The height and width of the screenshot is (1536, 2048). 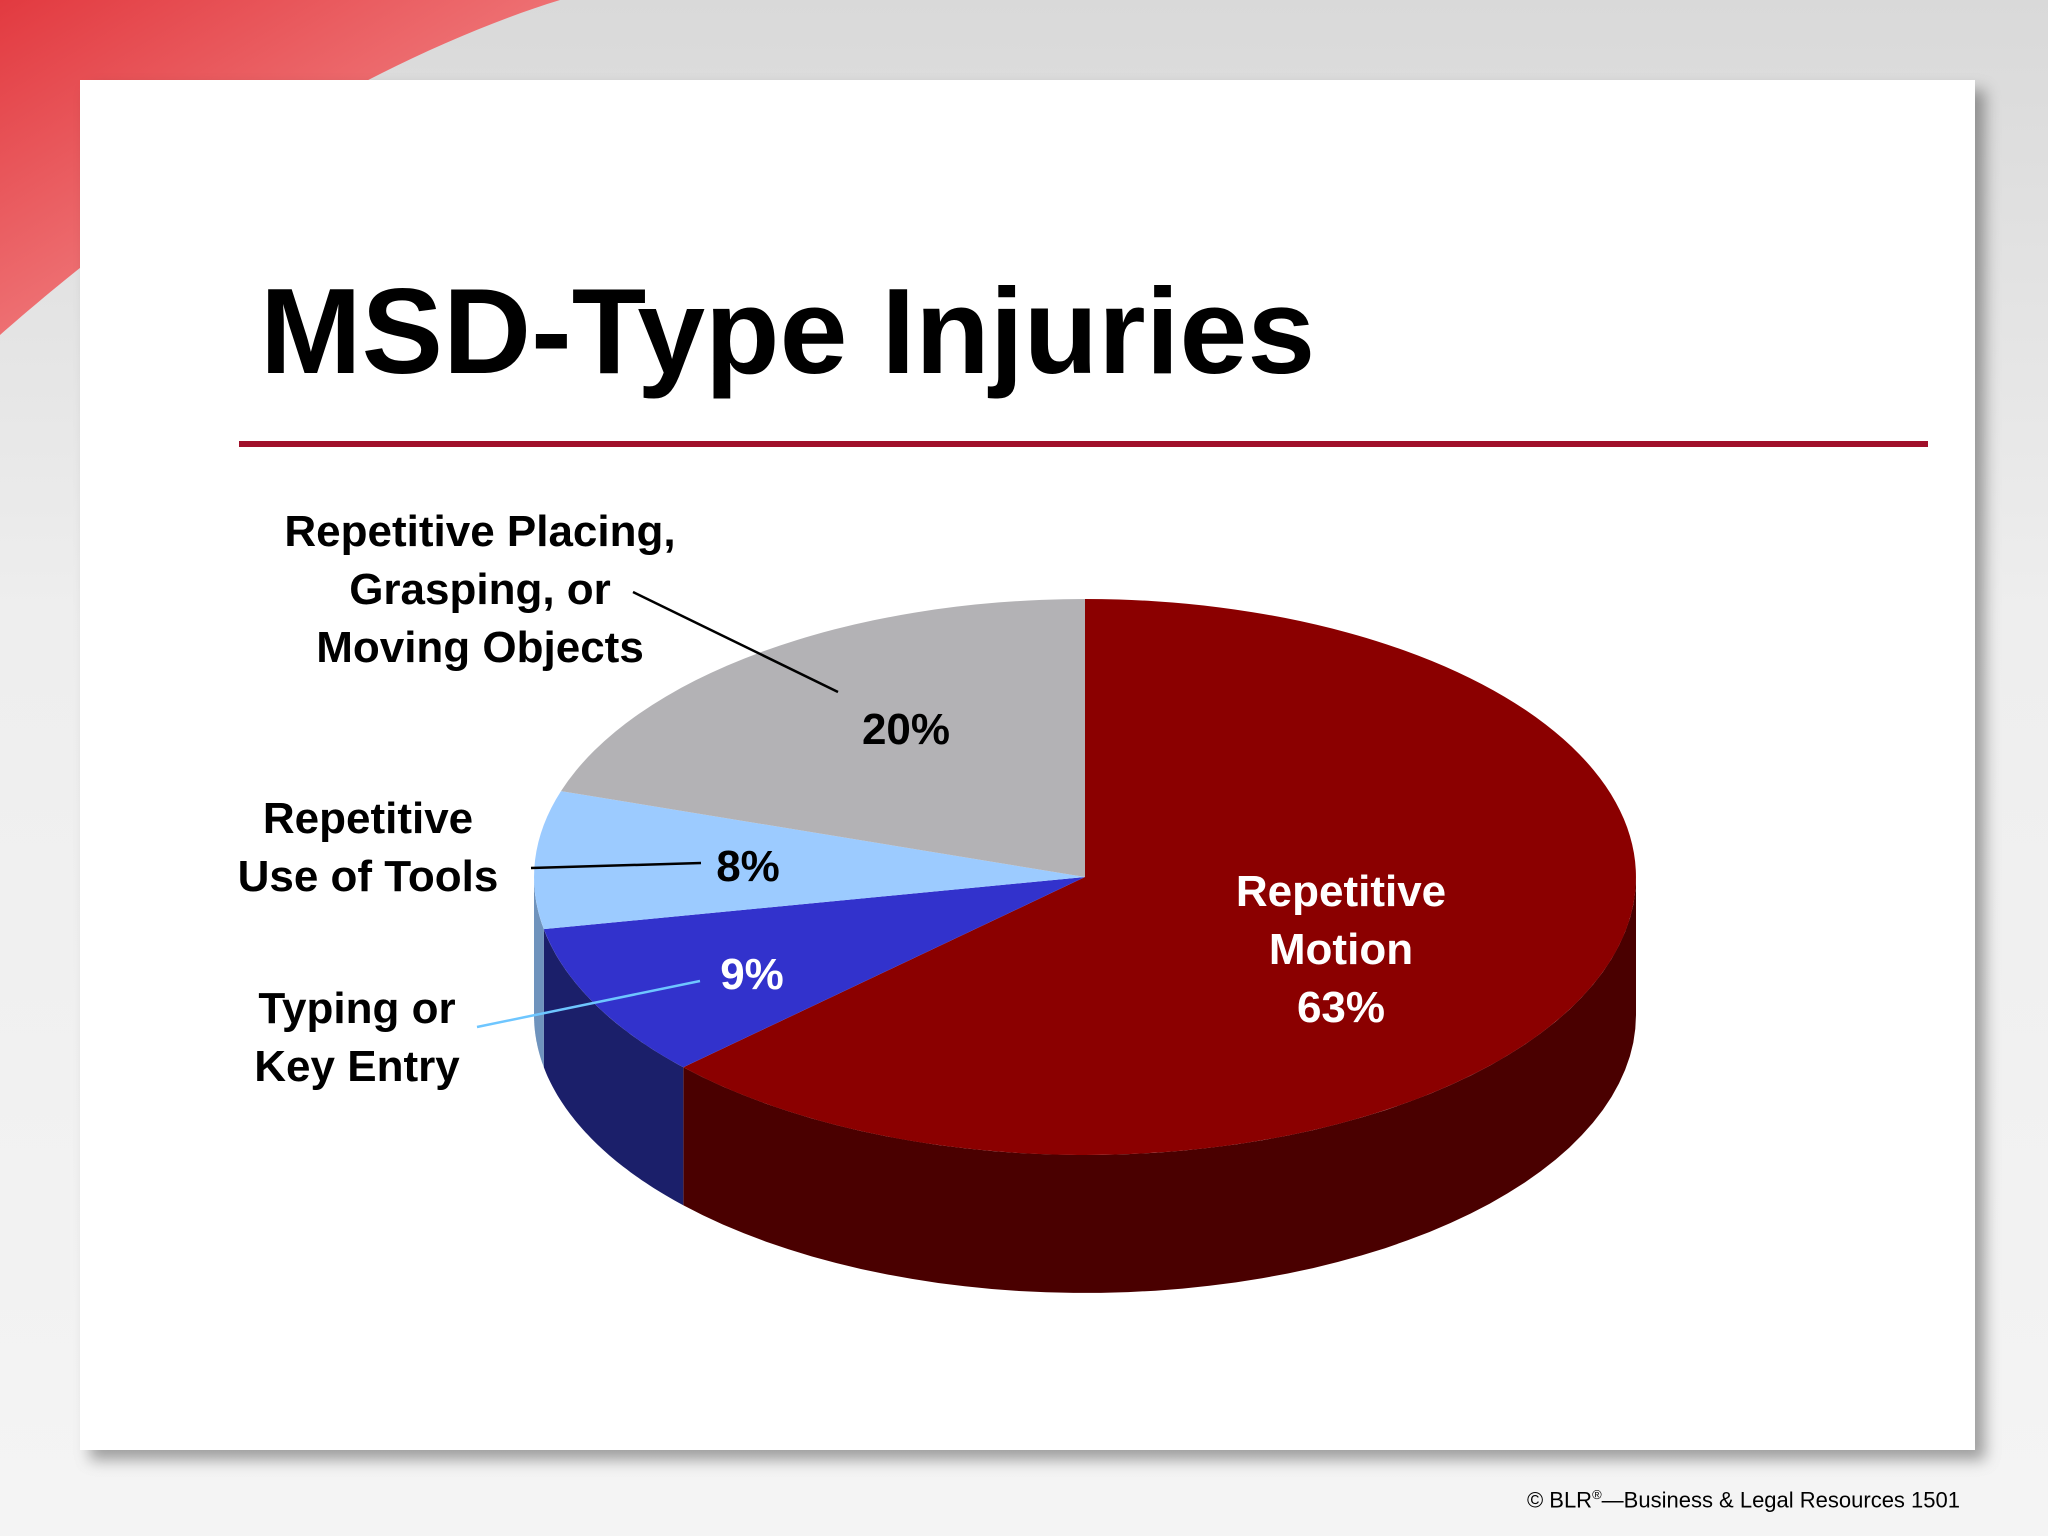 What do you see at coordinates (788, 331) in the screenshot?
I see `slide-title: MSD-Type Injuries` at bounding box center [788, 331].